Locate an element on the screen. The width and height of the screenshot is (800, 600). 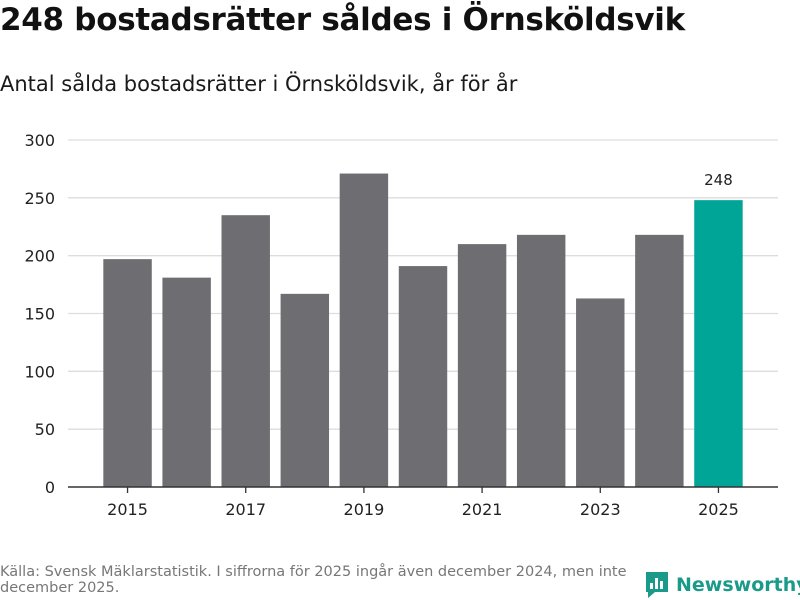
y-tick-label: 0 is located at coordinates (50, 487).